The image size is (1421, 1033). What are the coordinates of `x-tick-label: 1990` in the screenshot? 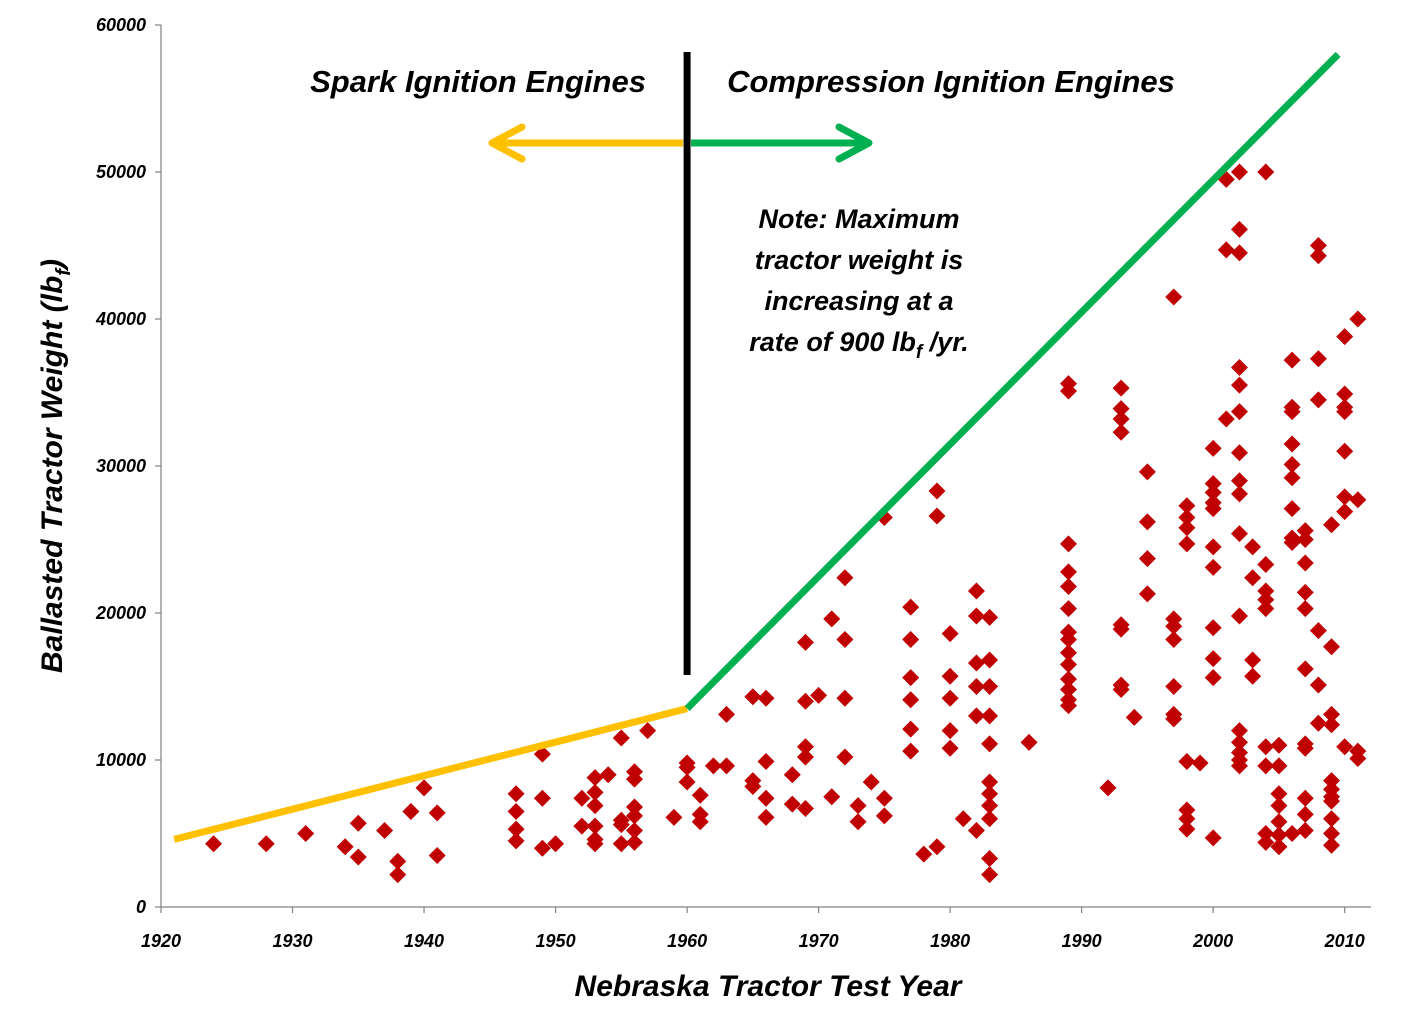 It's located at (1082, 941).